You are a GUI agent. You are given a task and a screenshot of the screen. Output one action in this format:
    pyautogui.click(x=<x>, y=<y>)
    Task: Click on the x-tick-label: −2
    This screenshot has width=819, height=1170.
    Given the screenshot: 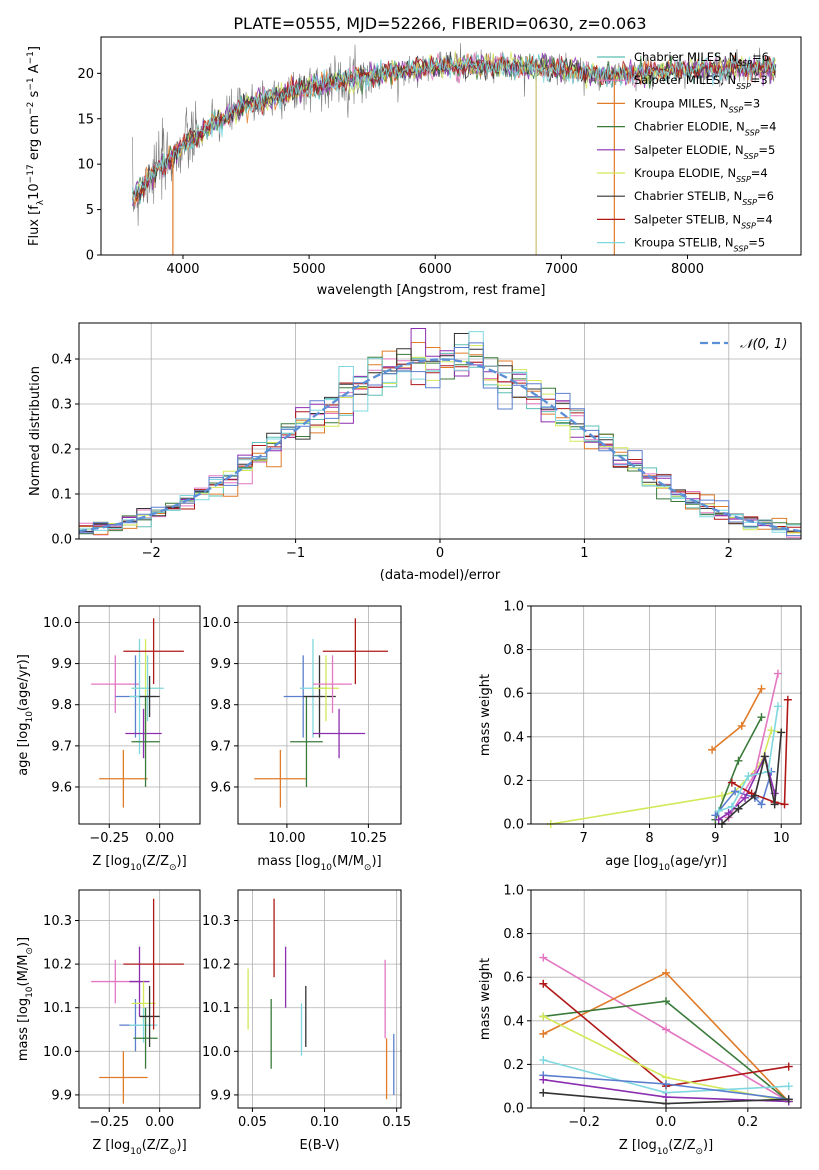 What is the action you would take?
    pyautogui.click(x=151, y=553)
    